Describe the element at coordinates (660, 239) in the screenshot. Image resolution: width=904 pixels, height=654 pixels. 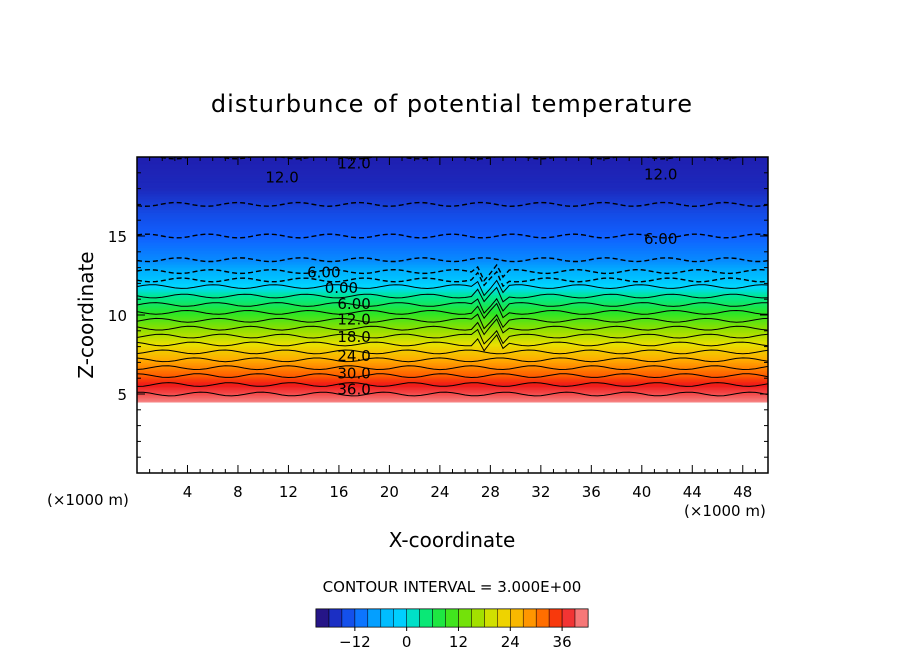
I see `contour-label: 6.00` at that location.